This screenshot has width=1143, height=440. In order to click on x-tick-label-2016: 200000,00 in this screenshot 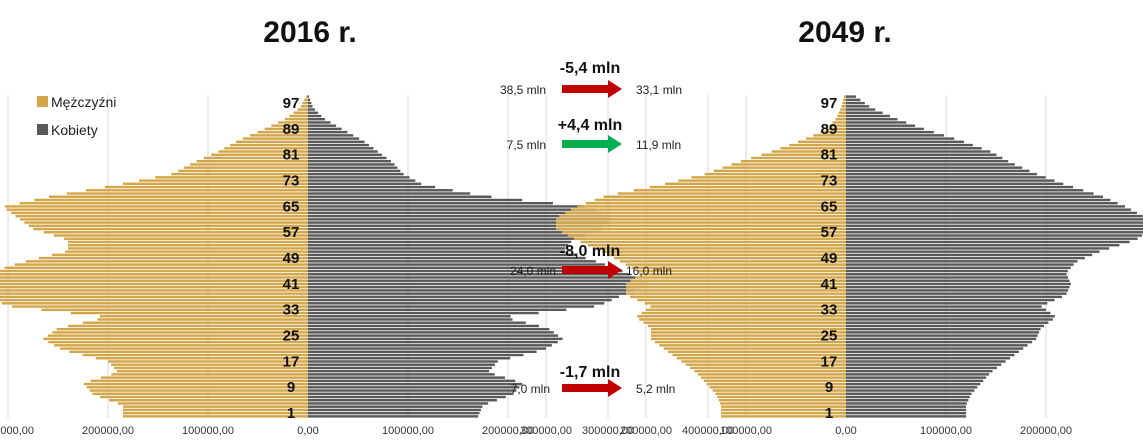, I will do `click(108, 431)`.